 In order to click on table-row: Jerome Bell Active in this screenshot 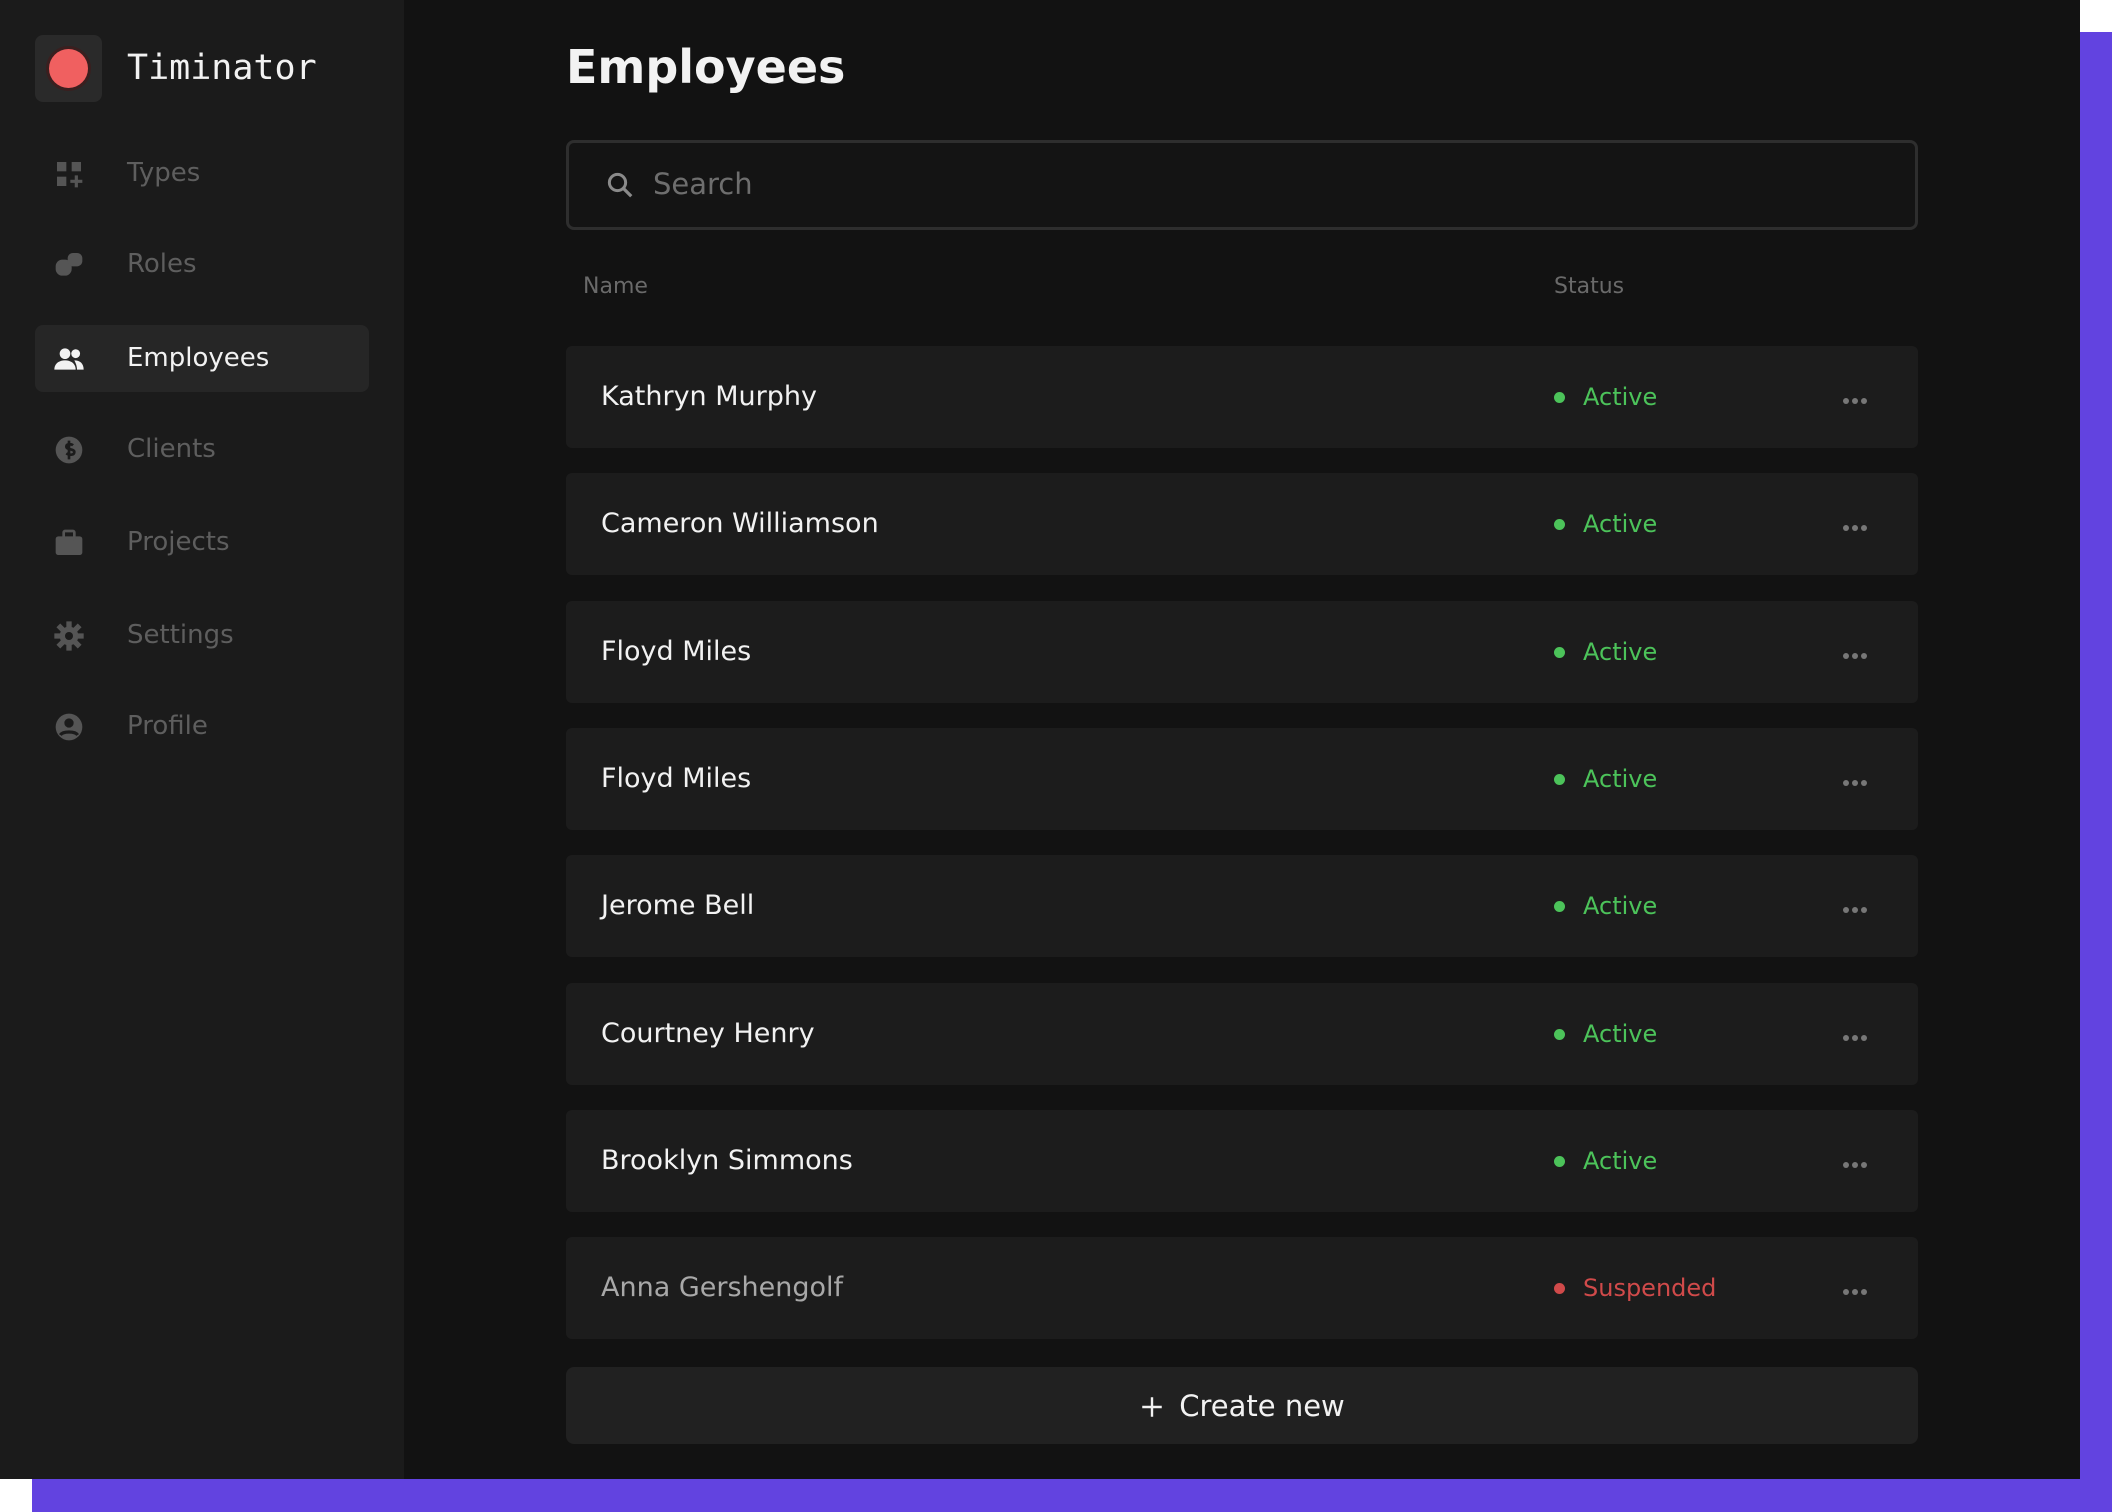, I will do `click(1242, 906)`.